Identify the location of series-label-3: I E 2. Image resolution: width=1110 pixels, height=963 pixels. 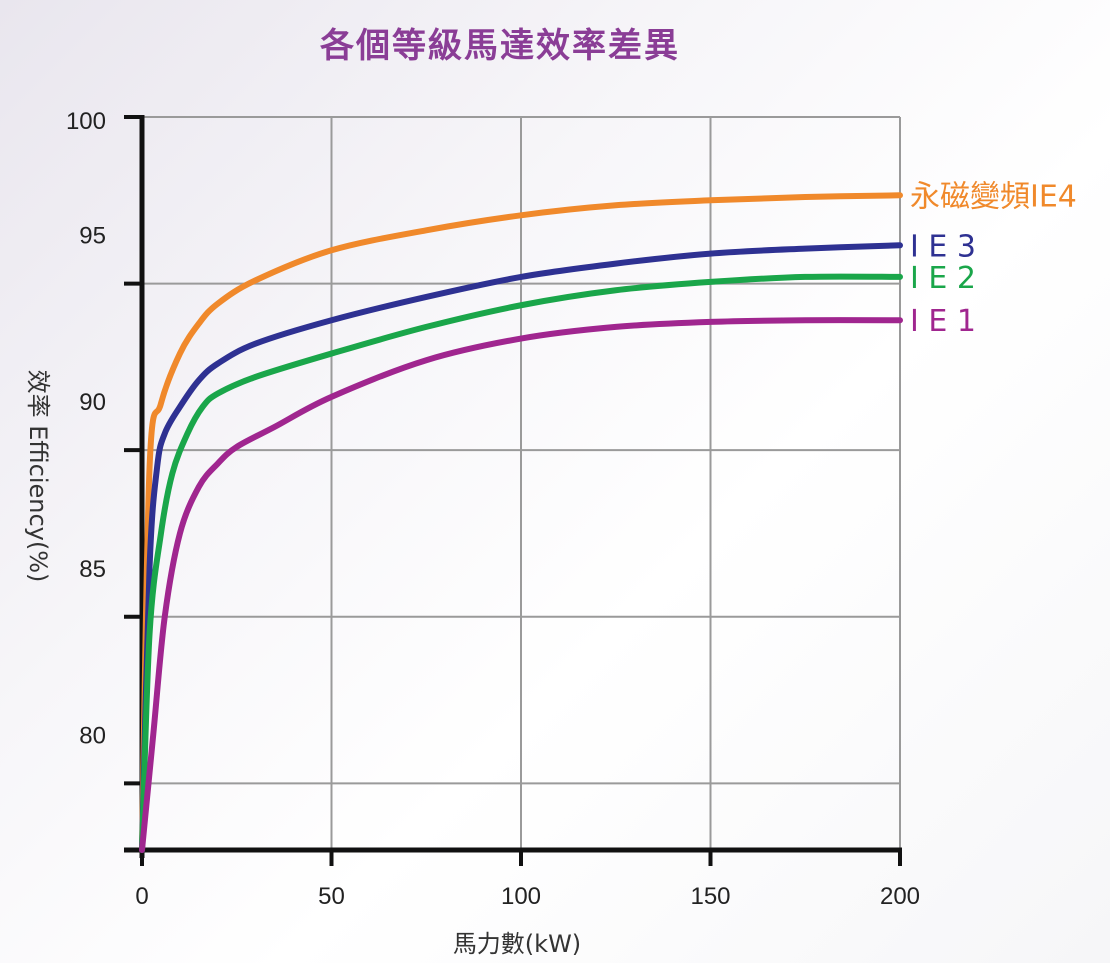
(943, 278).